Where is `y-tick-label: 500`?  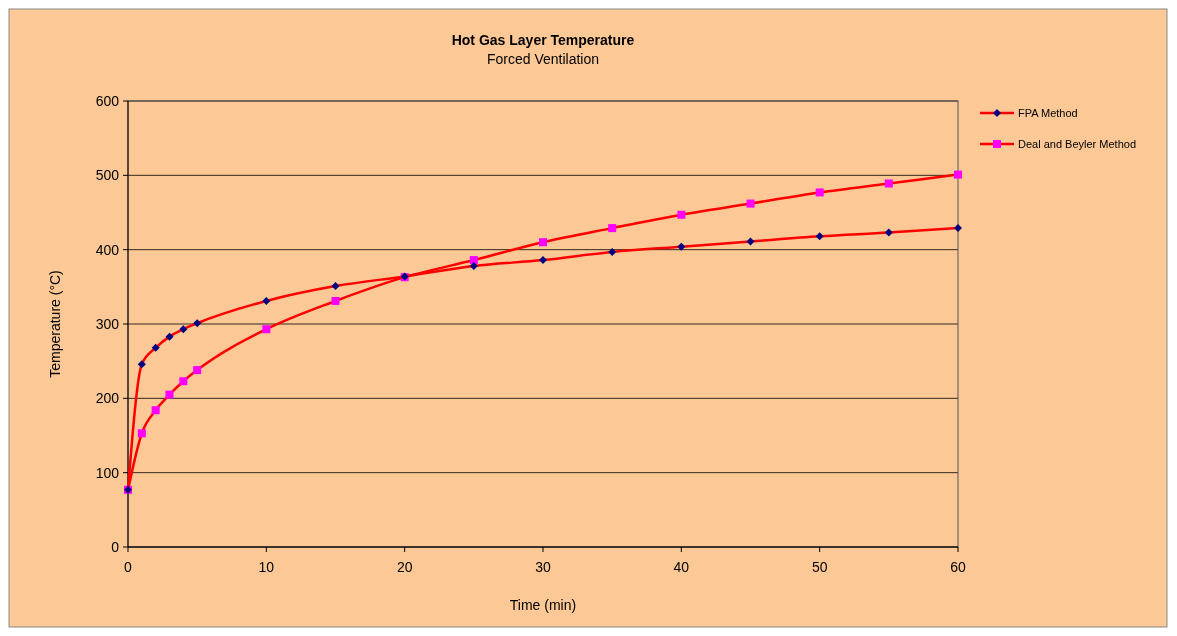
y-tick-label: 500 is located at coordinates (107, 175).